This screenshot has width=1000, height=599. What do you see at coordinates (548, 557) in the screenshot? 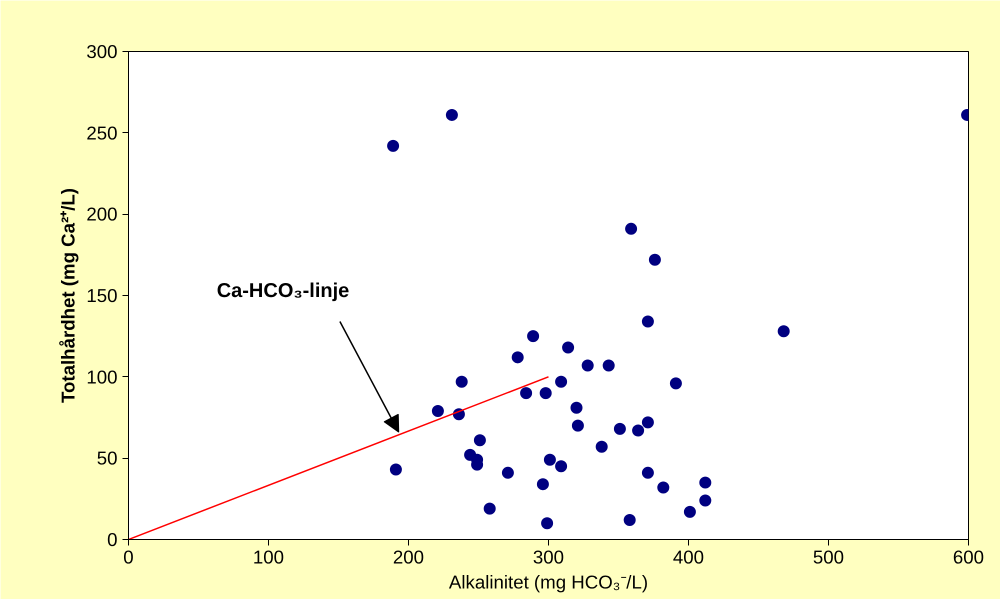
I see `x-tick-label: 300` at bounding box center [548, 557].